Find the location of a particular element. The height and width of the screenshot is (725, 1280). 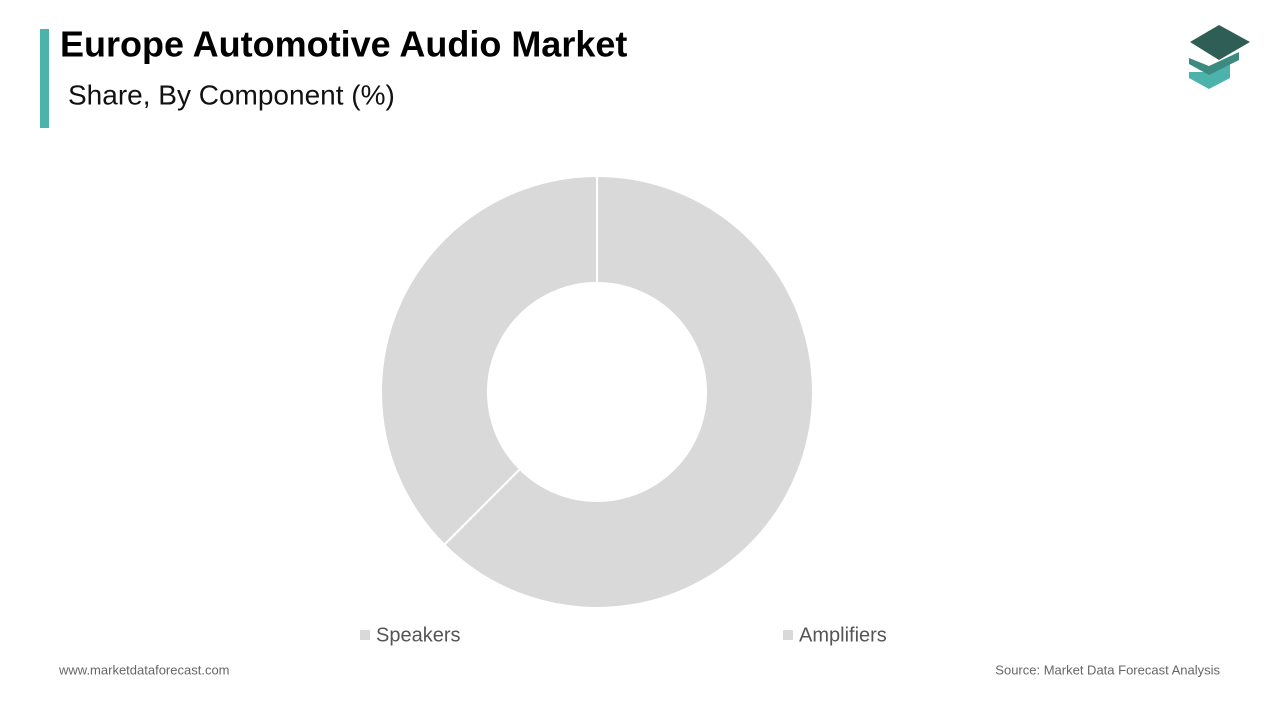

slice is located at coordinates (489, 360).